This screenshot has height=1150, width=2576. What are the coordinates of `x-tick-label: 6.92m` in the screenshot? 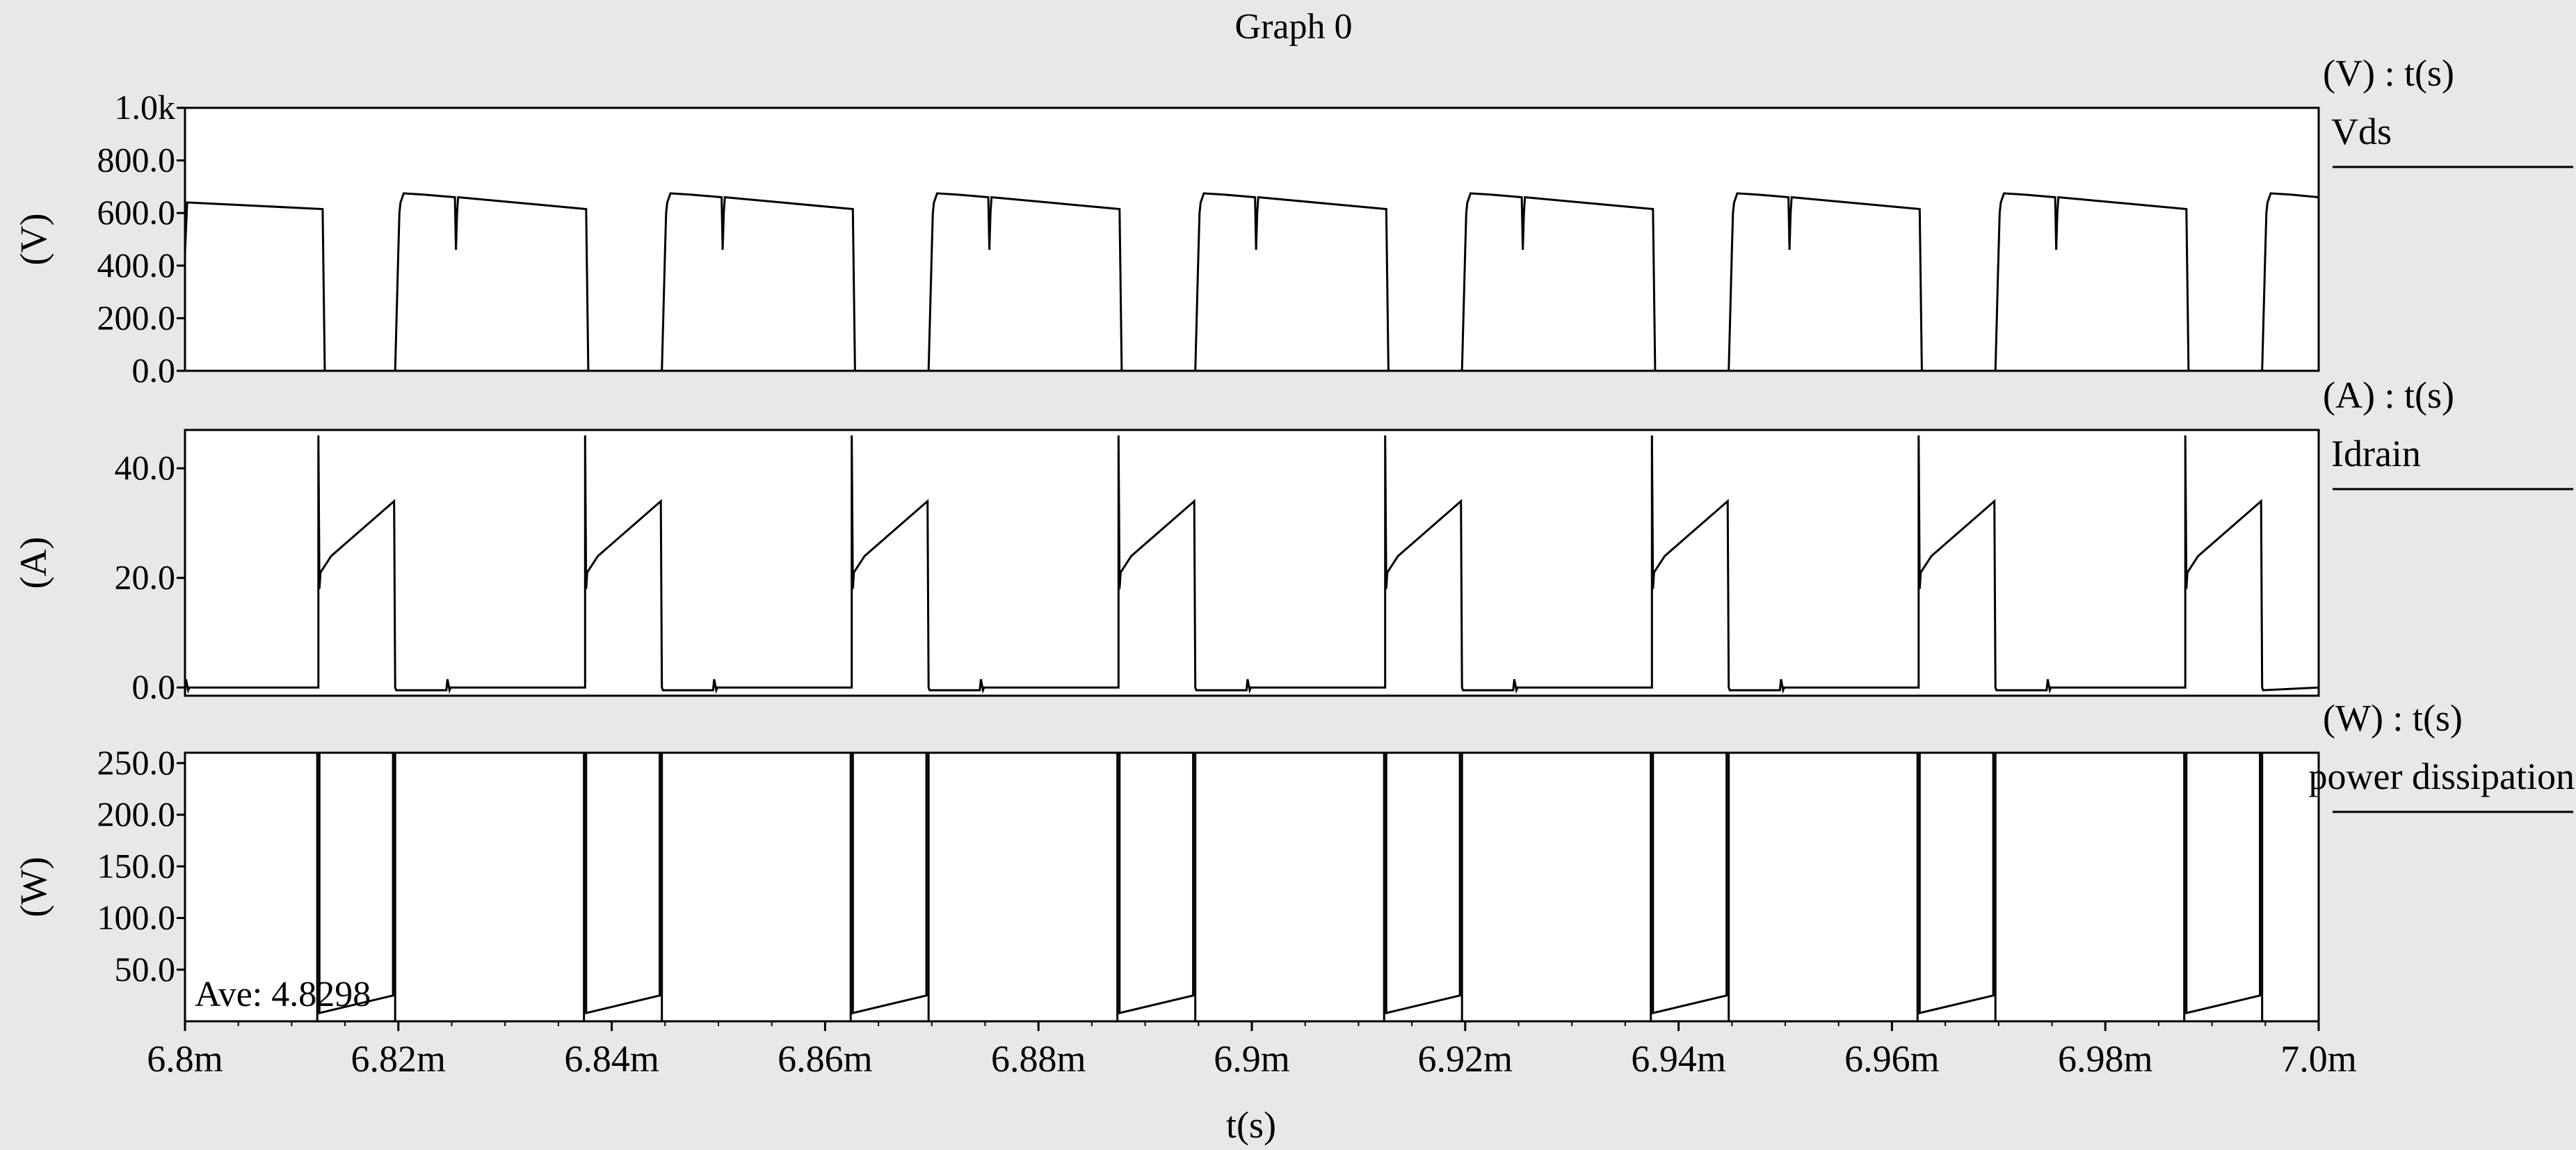 It's located at (1465, 1059).